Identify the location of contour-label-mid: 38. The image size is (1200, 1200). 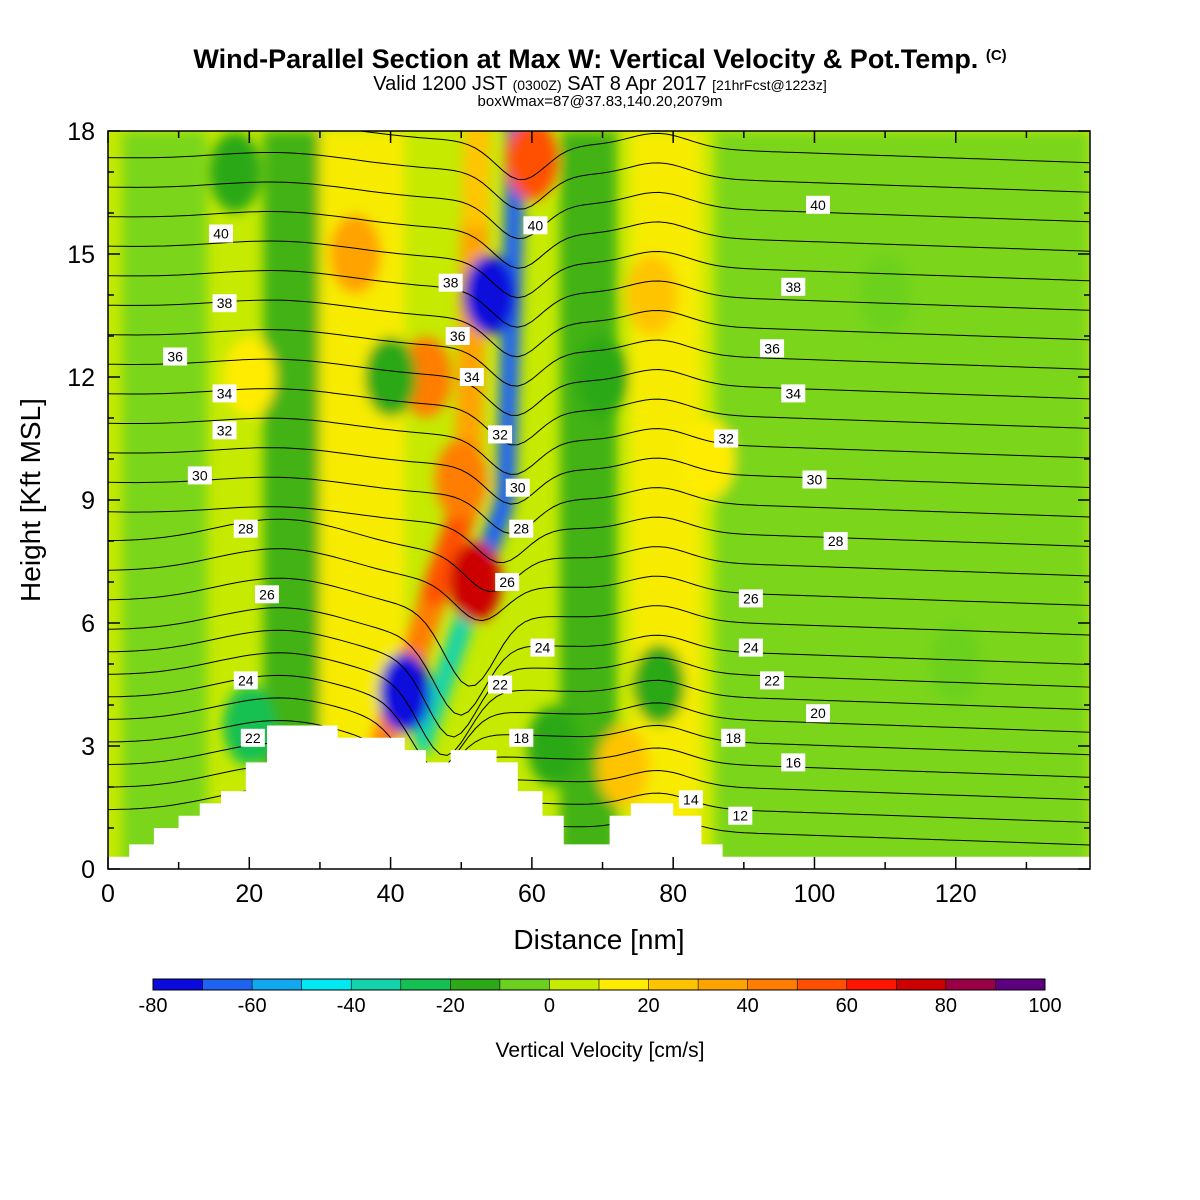
(450, 282).